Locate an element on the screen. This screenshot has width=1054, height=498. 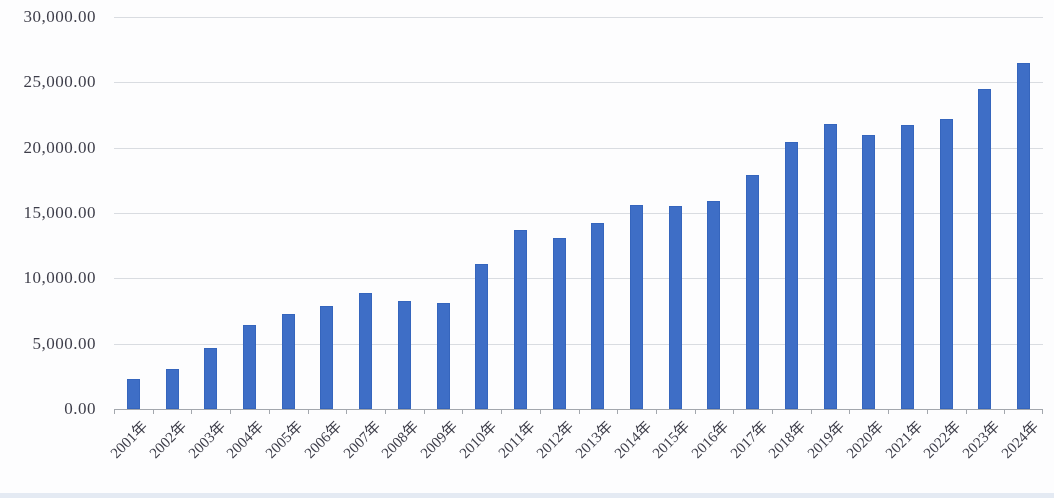
bar-2021年 is located at coordinates (908, 267).